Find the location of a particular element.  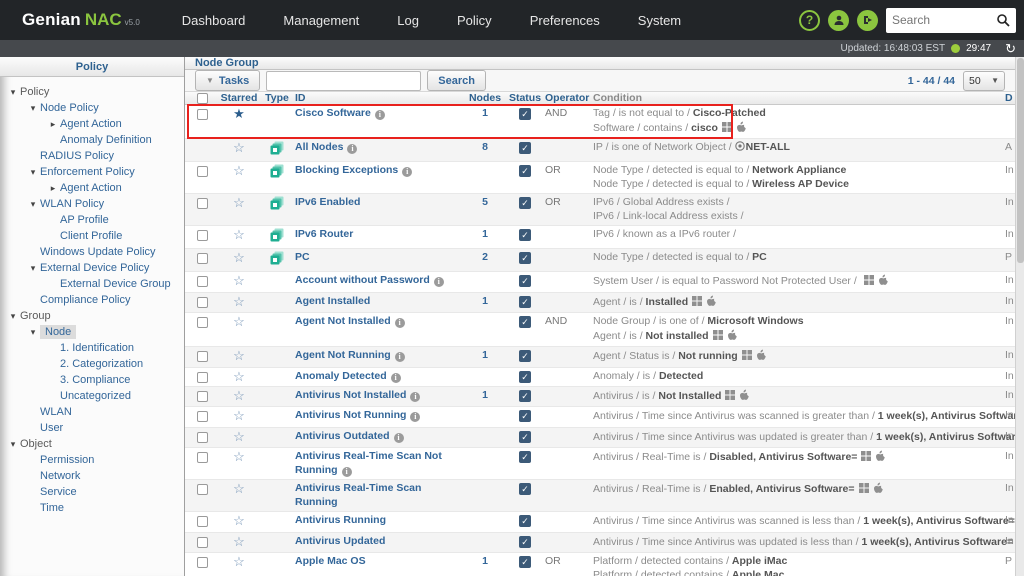

sidebar-item-time: Time is located at coordinates (92, 508).